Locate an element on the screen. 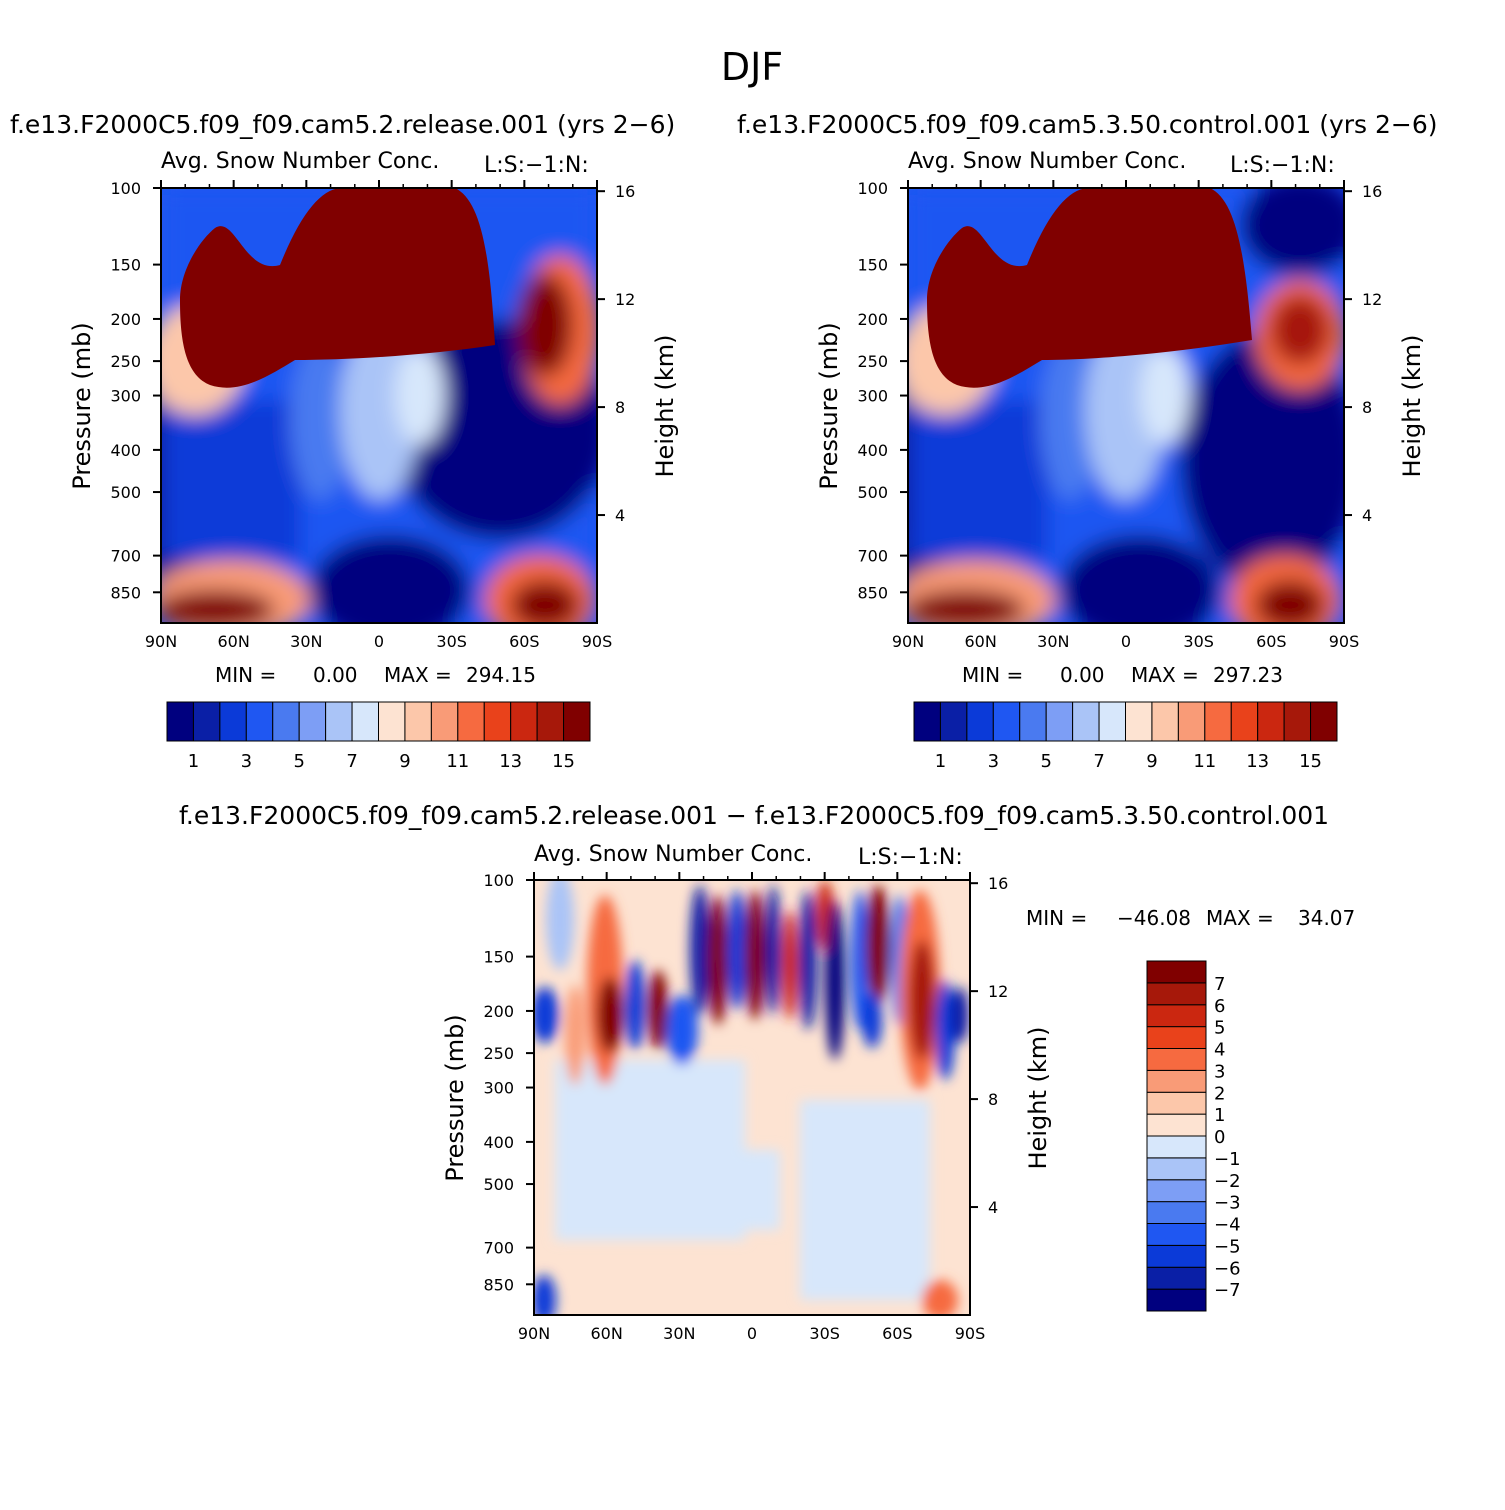 Image resolution: width=1505 pixels, height=1510 pixels. y-right-tick-label: 16 is located at coordinates (998, 883).